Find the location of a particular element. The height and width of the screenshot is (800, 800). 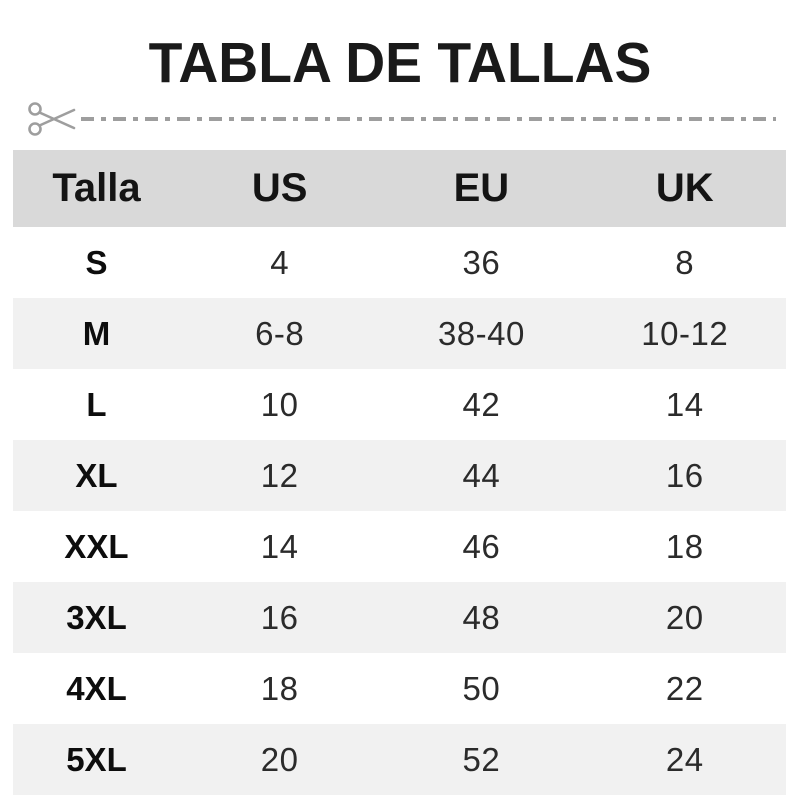

table-row-3xl: 3XL 16 48 20 is located at coordinates (399, 617).